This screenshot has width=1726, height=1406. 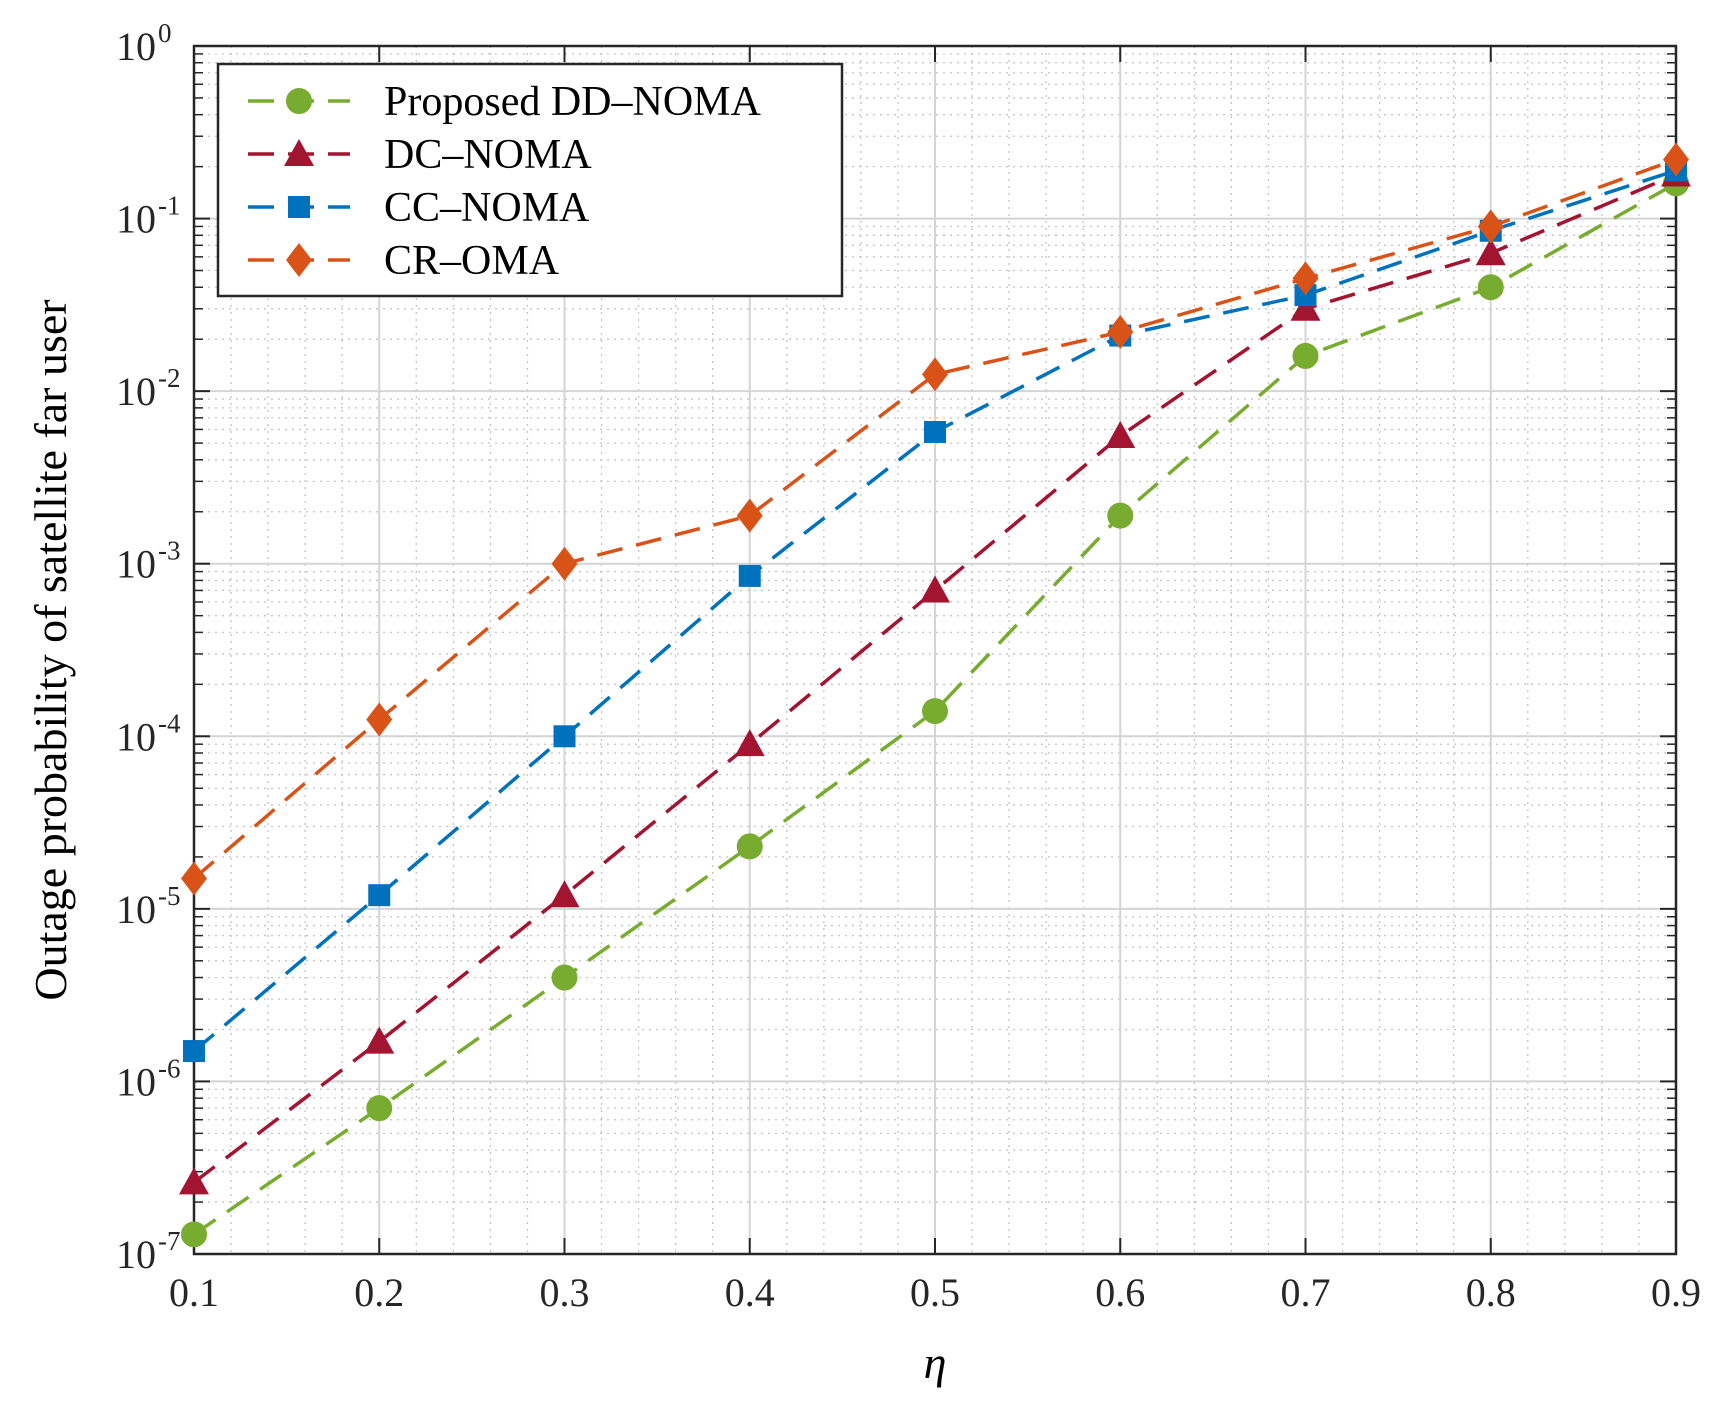 I want to click on y-tick-label: 10 -7, so click(x=148, y=1251).